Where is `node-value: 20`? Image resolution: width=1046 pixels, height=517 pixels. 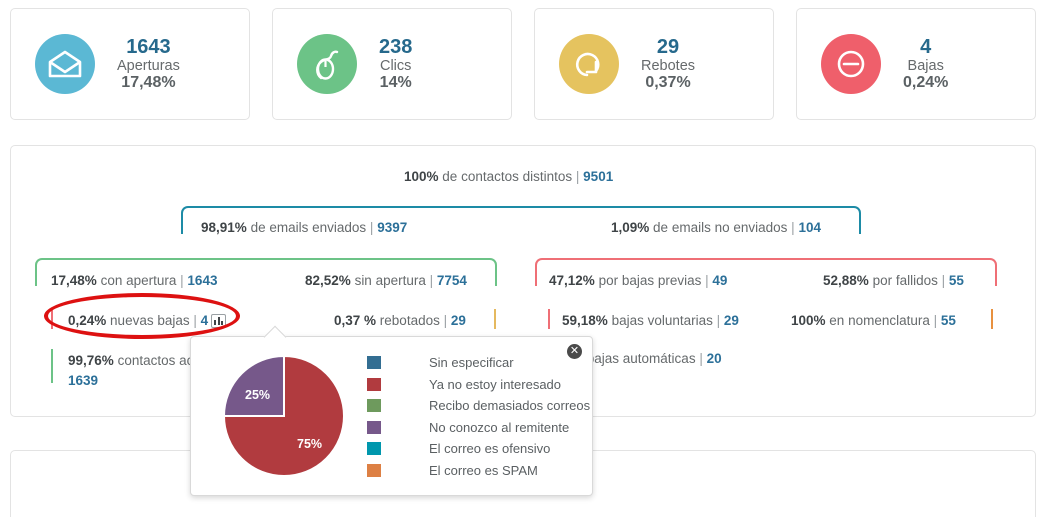 node-value: 20 is located at coordinates (714, 358).